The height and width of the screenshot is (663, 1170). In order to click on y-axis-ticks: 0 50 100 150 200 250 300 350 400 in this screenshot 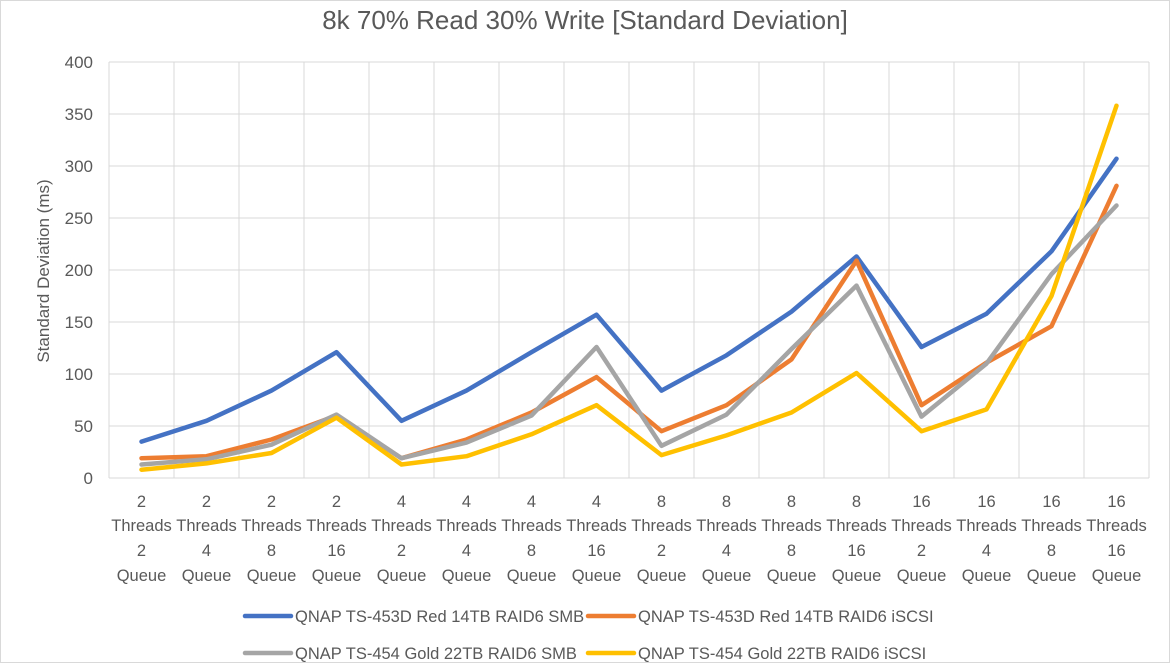, I will do `click(79, 270)`.